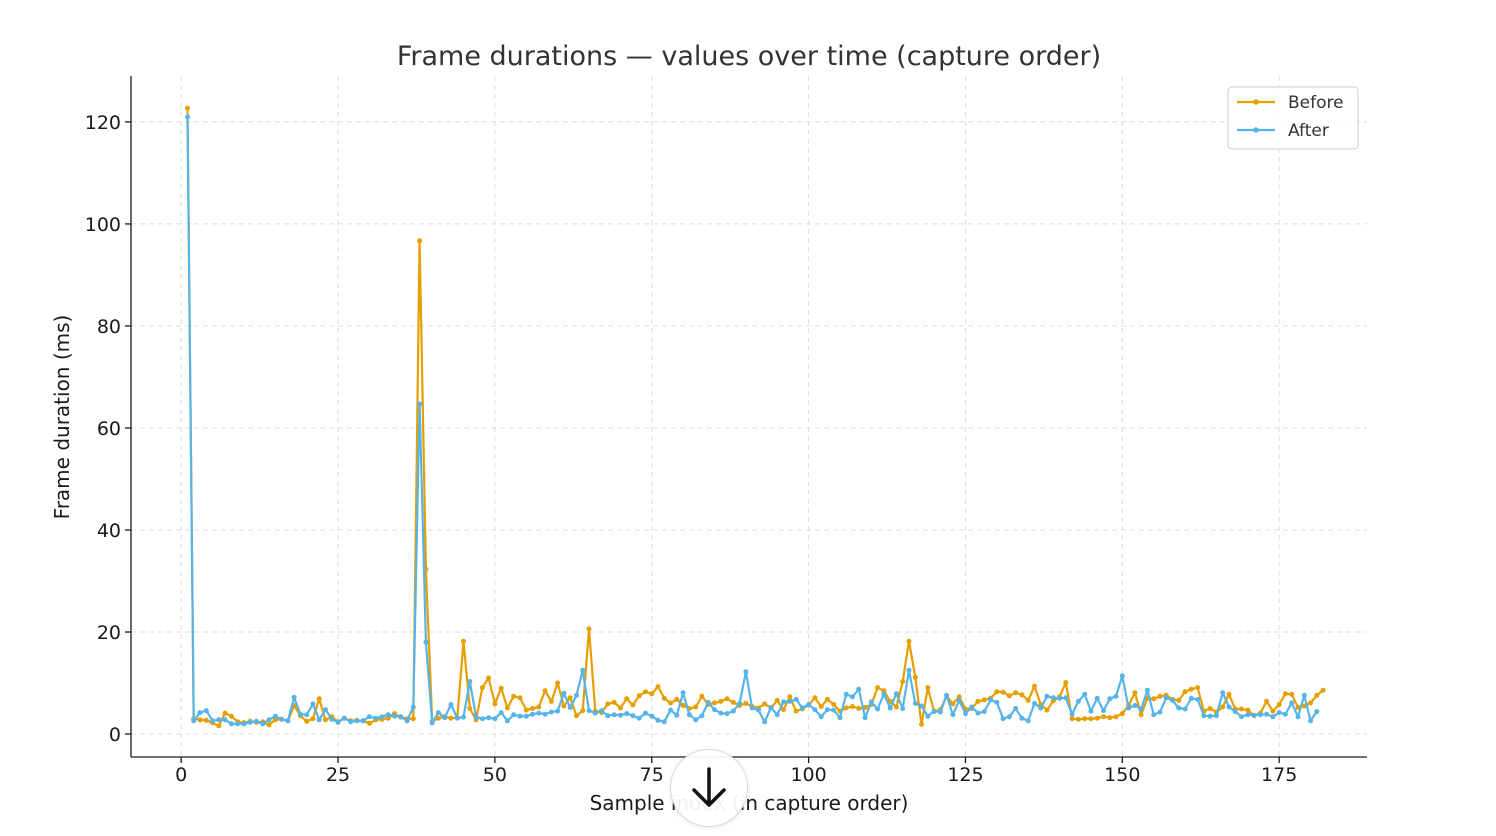 The width and height of the screenshot is (1496, 836). I want to click on x-tick-label: 125, so click(965, 775).